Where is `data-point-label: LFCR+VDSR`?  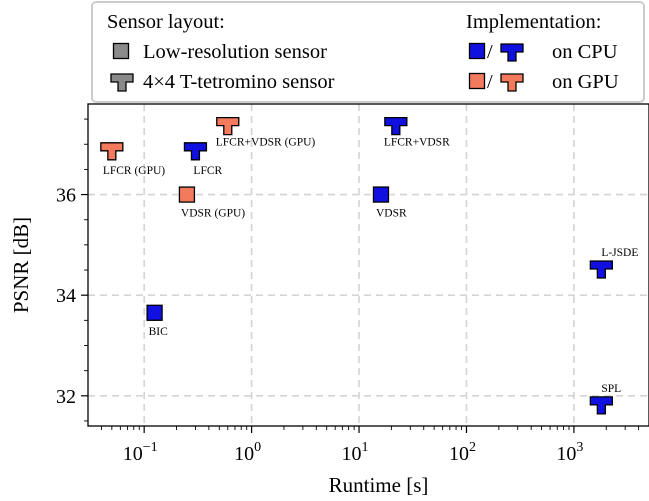 data-point-label: LFCR+VDSR is located at coordinates (417, 143).